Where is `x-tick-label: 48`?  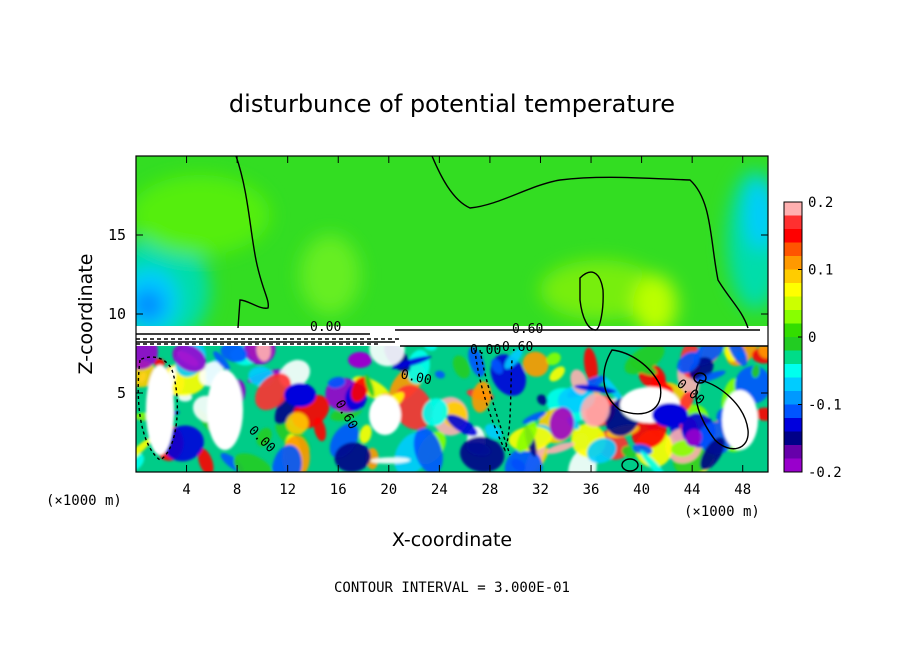
x-tick-label: 48 is located at coordinates (742, 490).